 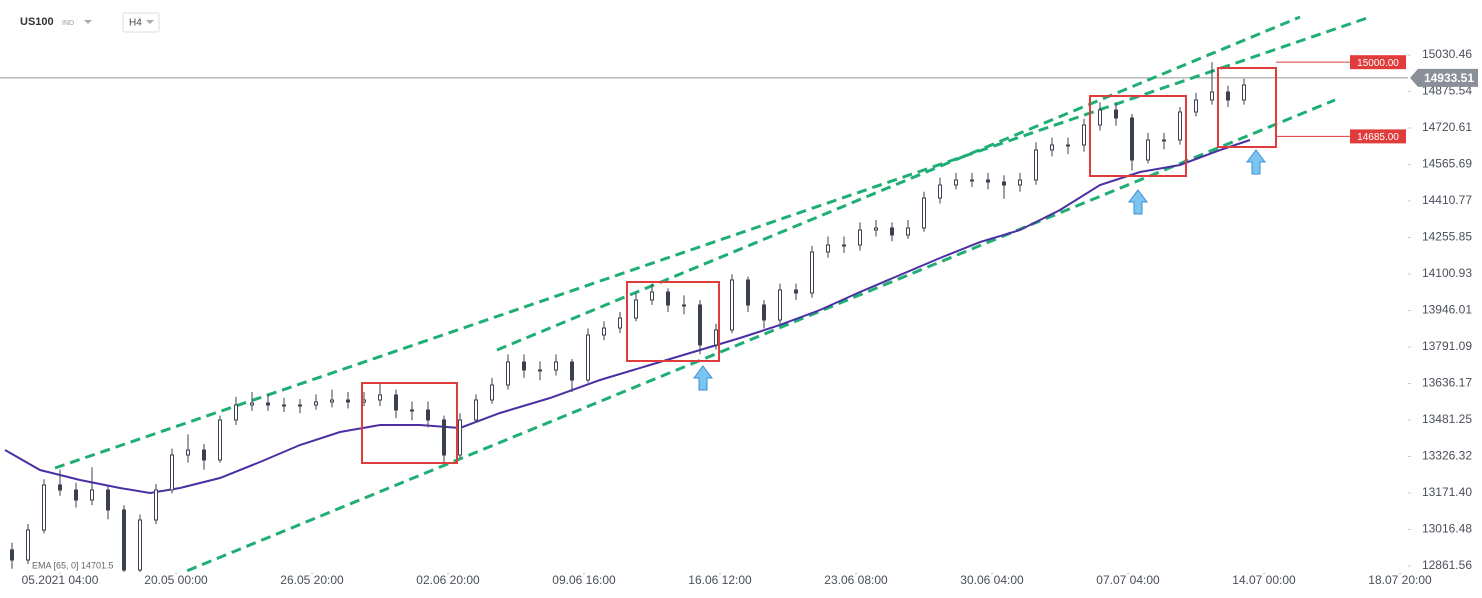 What do you see at coordinates (1447, 529) in the screenshot?
I see `y-tick-label: 13016.48` at bounding box center [1447, 529].